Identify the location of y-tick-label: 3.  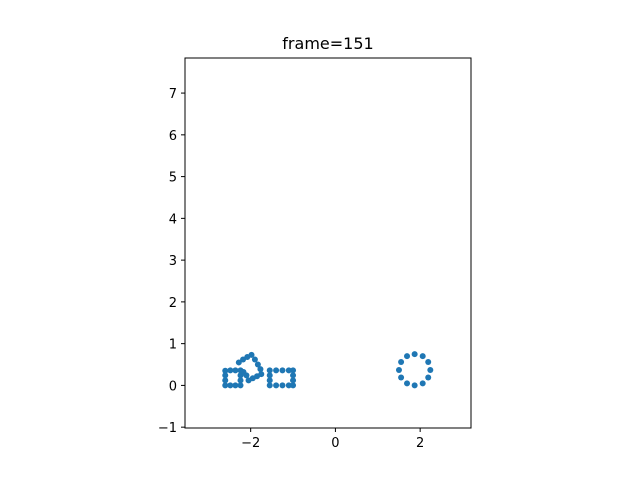
(173, 261).